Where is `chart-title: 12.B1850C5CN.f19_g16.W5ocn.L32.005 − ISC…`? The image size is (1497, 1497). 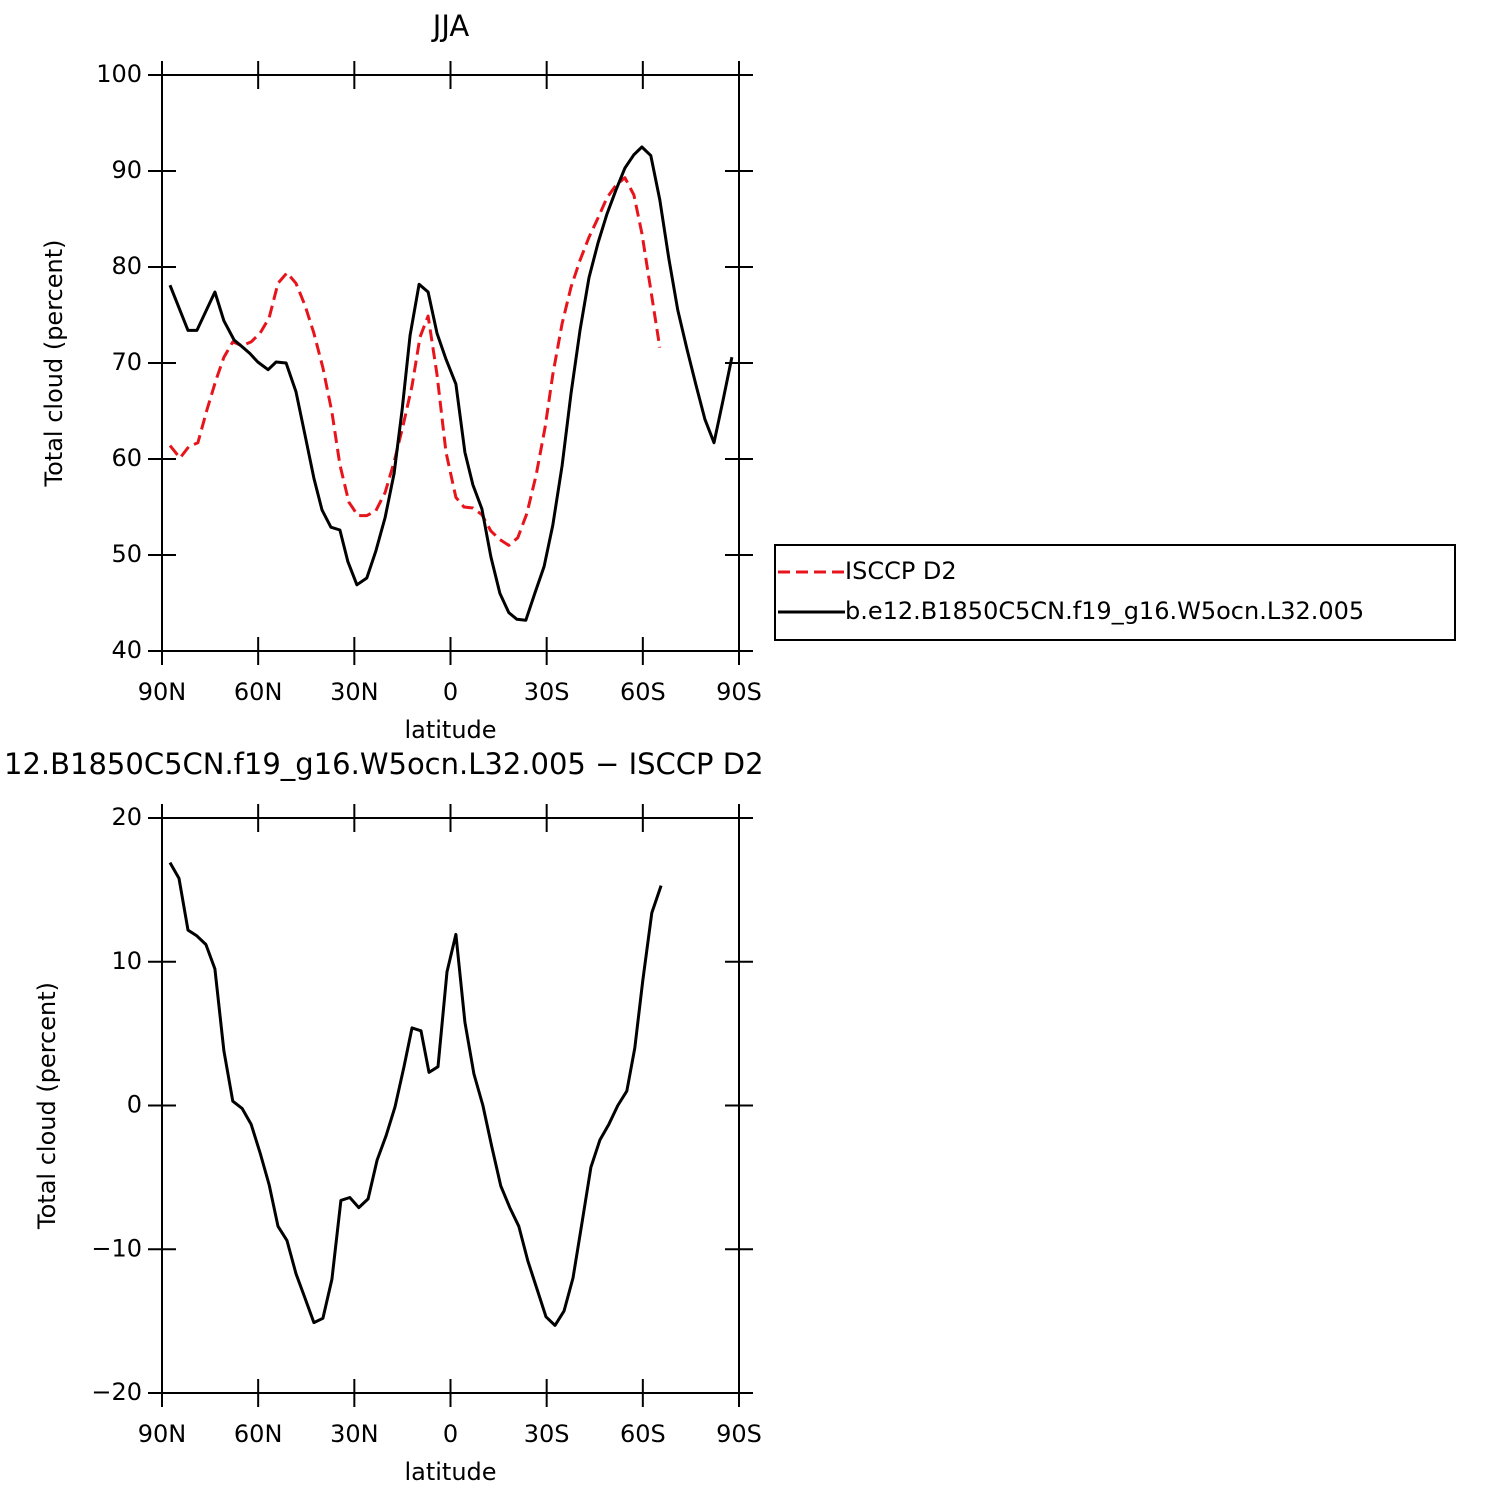
chart-title: 12.B1850C5CN.f19_g16.W5ocn.L32.005 − ISC… is located at coordinates (384, 764).